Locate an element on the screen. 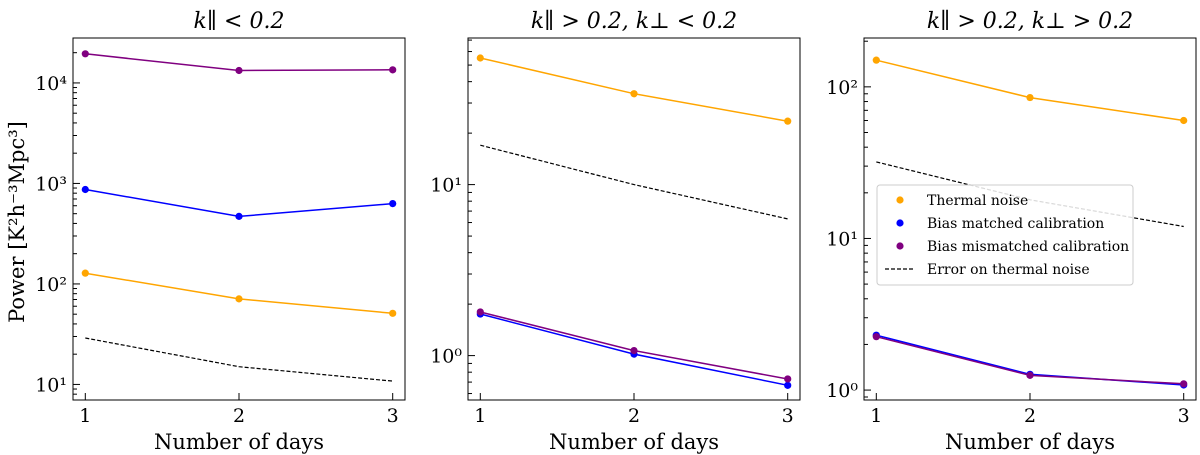 The height and width of the screenshot is (455, 1200). legend-box is located at coordinates (1005, 235).